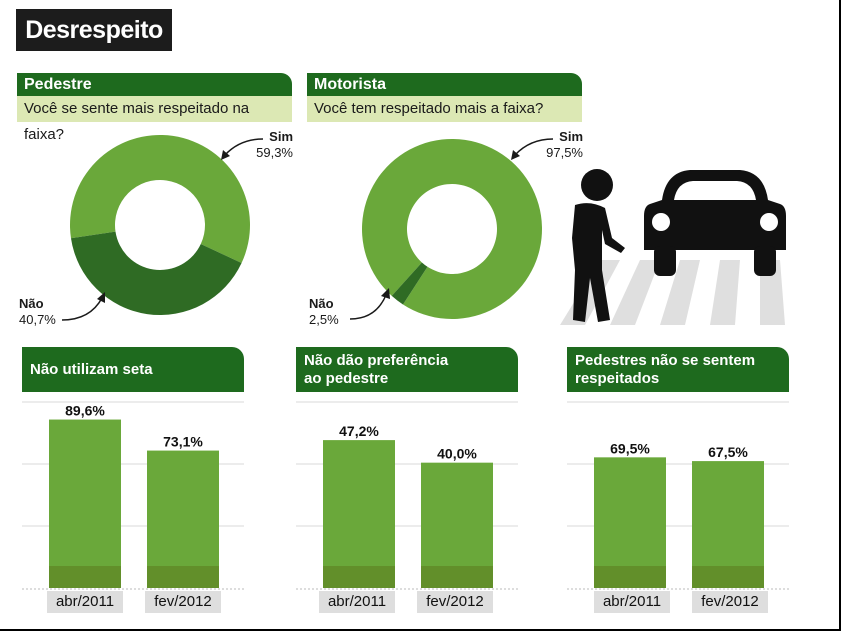 Image resolution: width=841 pixels, height=631 pixels. What do you see at coordinates (407, 495) in the screenshot?
I see `bar-chart-2: 47,2% 40,0%` at bounding box center [407, 495].